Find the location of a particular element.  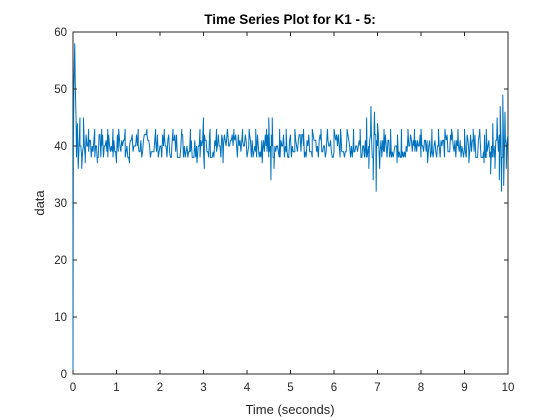

y-tick-label: 50 is located at coordinates (60, 90).